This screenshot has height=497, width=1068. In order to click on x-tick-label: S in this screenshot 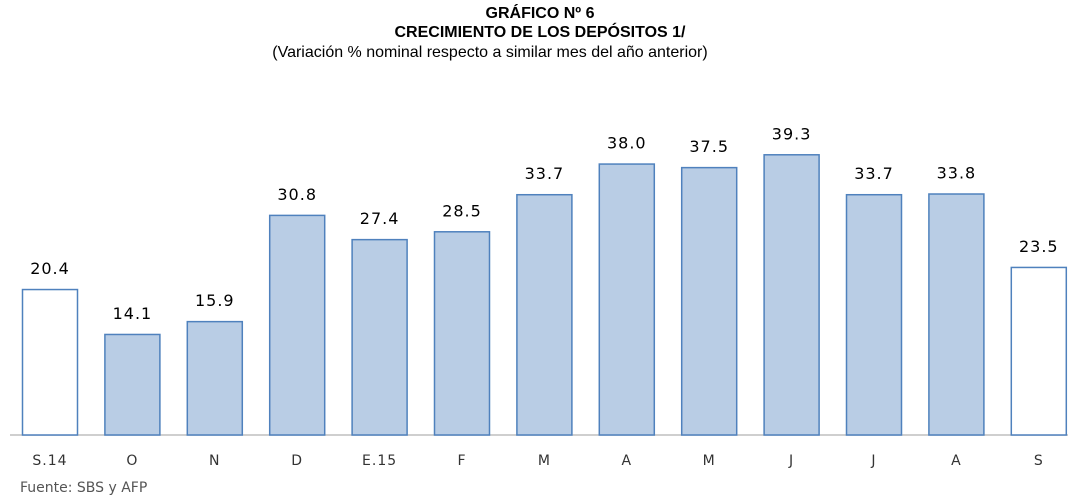, I will do `click(1039, 461)`.